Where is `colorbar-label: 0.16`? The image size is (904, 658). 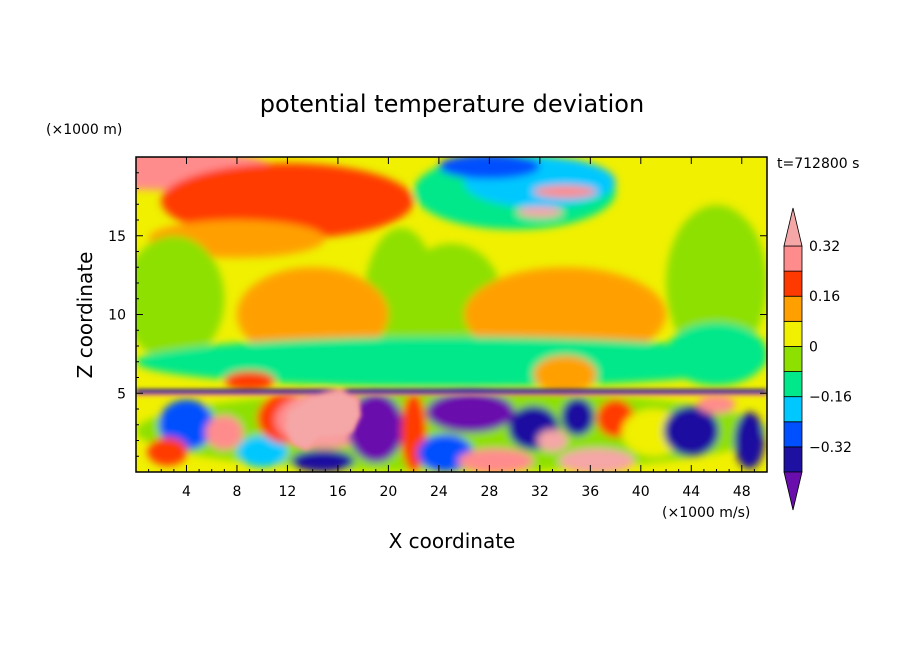 colorbar-label: 0.16 is located at coordinates (824, 297).